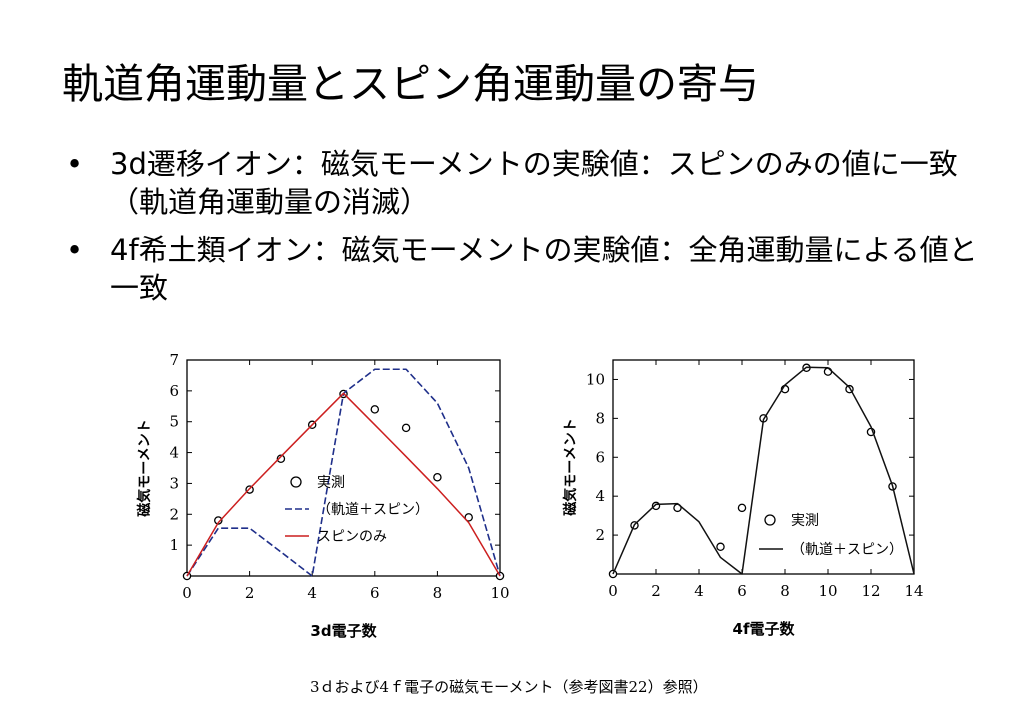  Describe the element at coordinates (544, 269) in the screenshot. I see `bullet-text-4f: 4f希土類イオン：磁気モーメントの実験値：全角運動量による値と一致` at that location.